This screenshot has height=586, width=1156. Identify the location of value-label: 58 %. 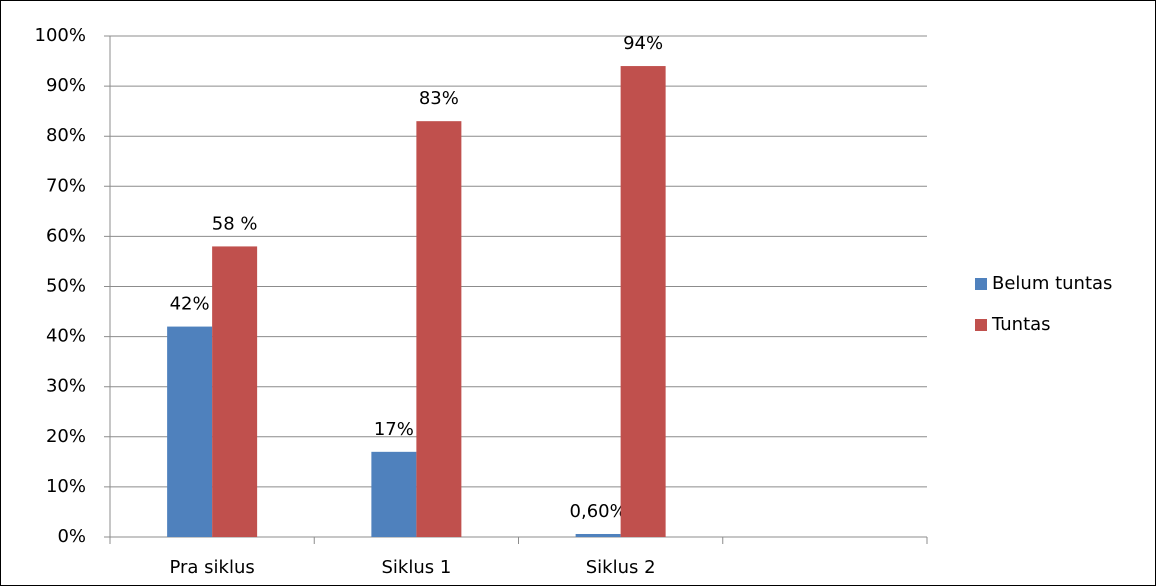
(235, 223).